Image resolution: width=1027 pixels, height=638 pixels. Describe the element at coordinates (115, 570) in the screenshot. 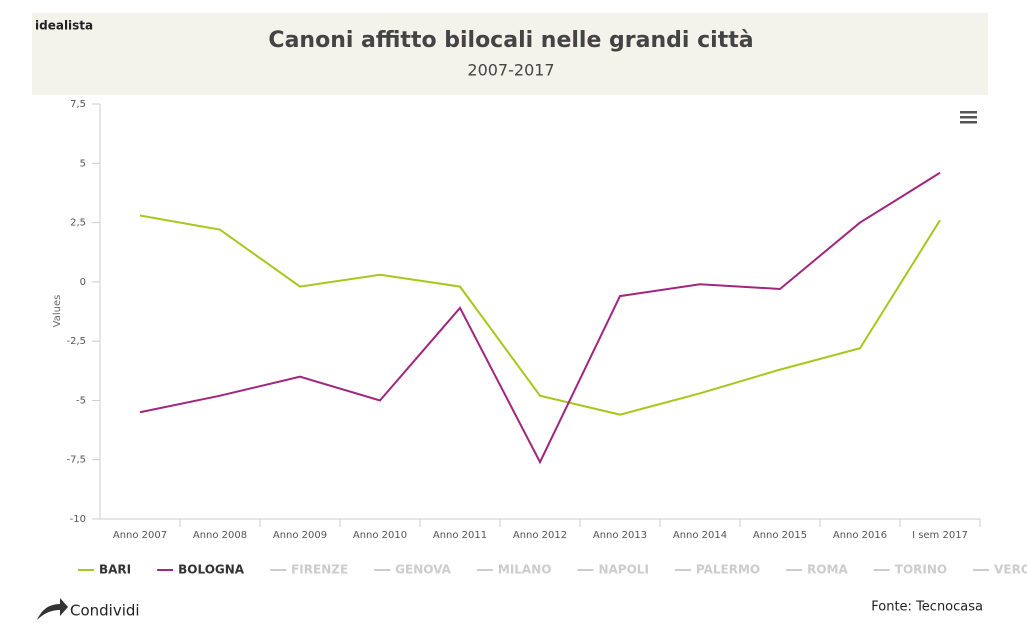

I see `legend-label: BARI` at that location.